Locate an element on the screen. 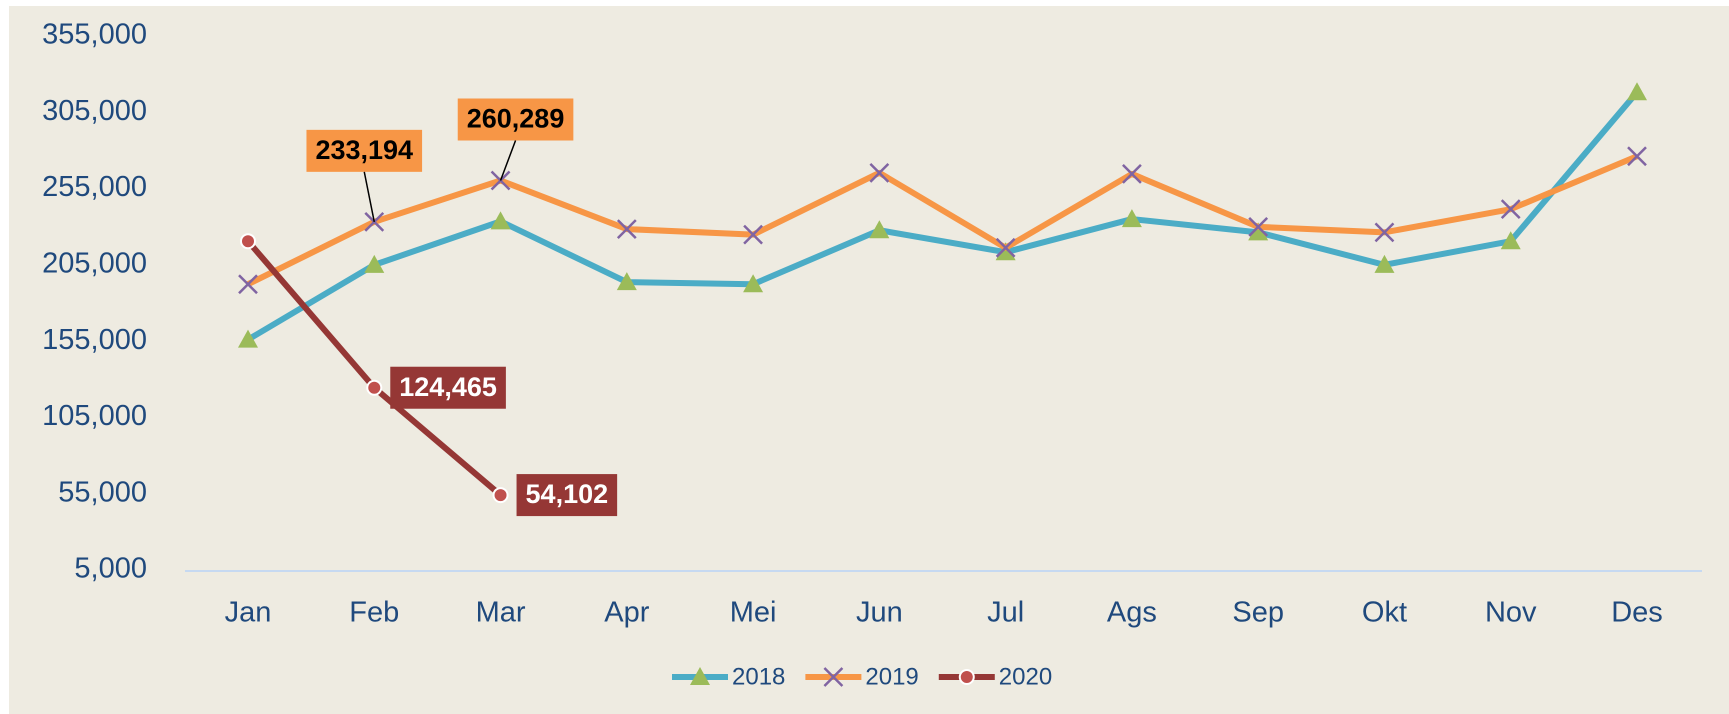 This screenshot has width=1729, height=714. x-tick-label: Sep is located at coordinates (1258, 613).